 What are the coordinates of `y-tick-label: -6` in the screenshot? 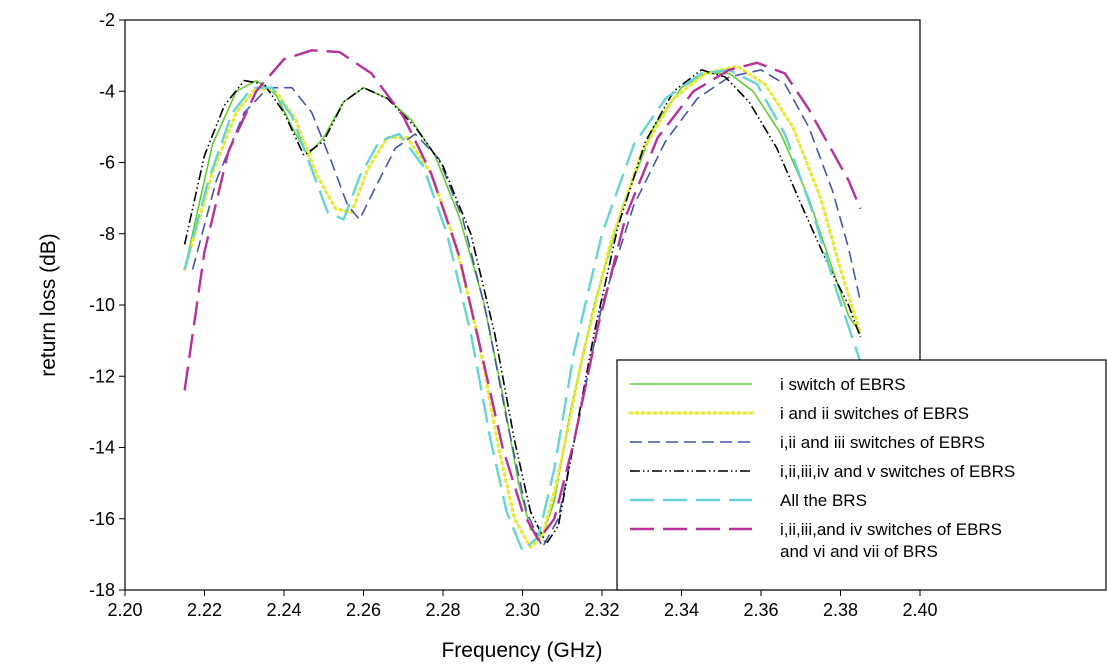 It's located at (107, 163).